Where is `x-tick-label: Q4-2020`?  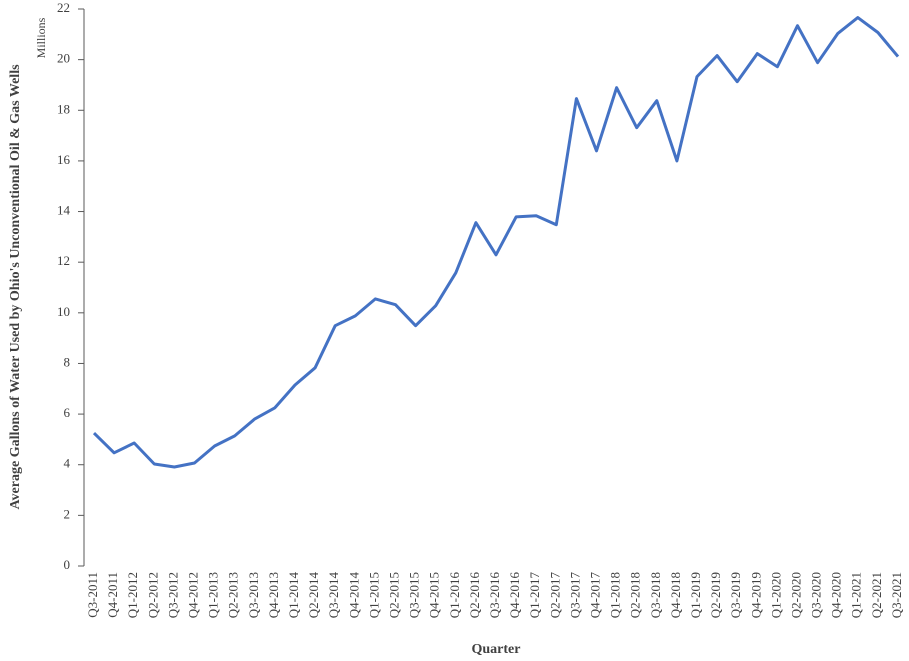
x-tick-label: Q4-2020 is located at coordinates (836, 595).